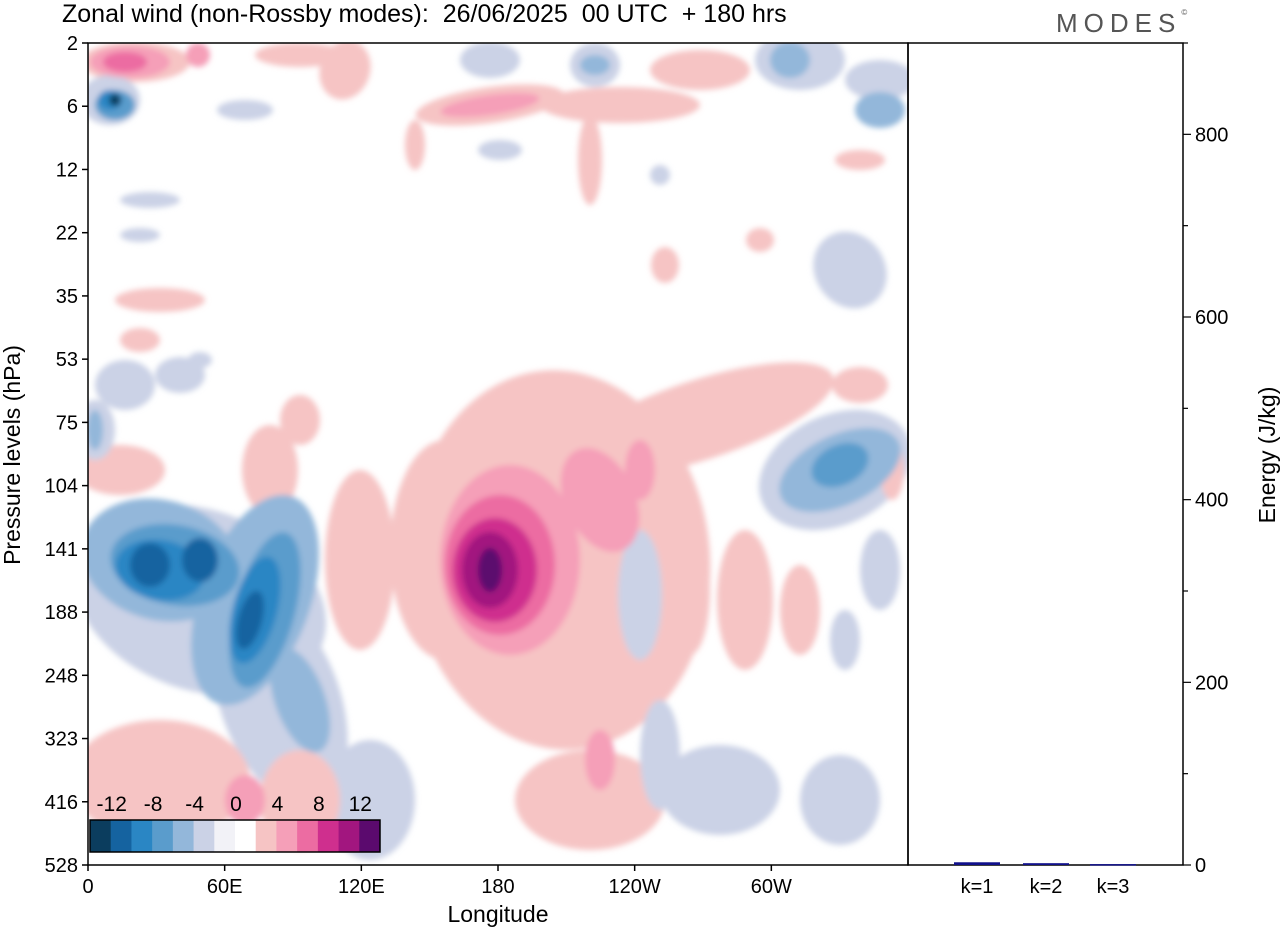 Image resolution: width=1280 pixels, height=930 pixels. I want to click on pressure-axis: 2 6 12 22 35 53 75 104 141 188 248 323 416 528, so click(66, 455).